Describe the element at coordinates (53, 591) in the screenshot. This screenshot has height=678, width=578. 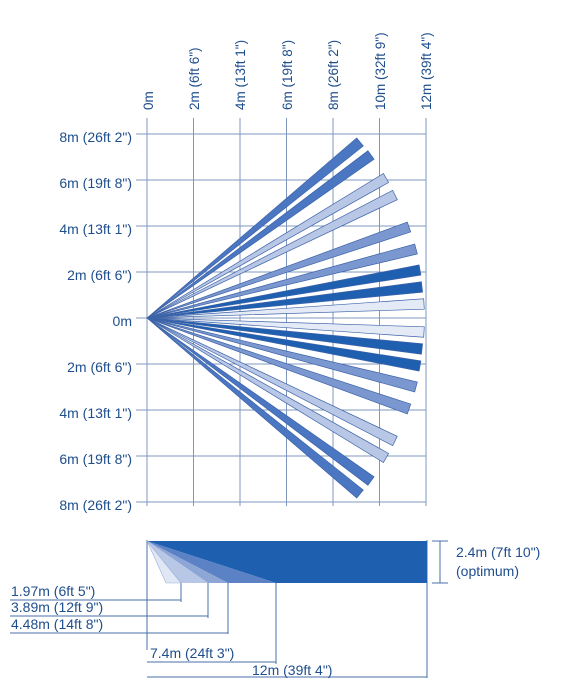
I see `distance-label-1-97m: 1.97m (6ft 5")` at that location.